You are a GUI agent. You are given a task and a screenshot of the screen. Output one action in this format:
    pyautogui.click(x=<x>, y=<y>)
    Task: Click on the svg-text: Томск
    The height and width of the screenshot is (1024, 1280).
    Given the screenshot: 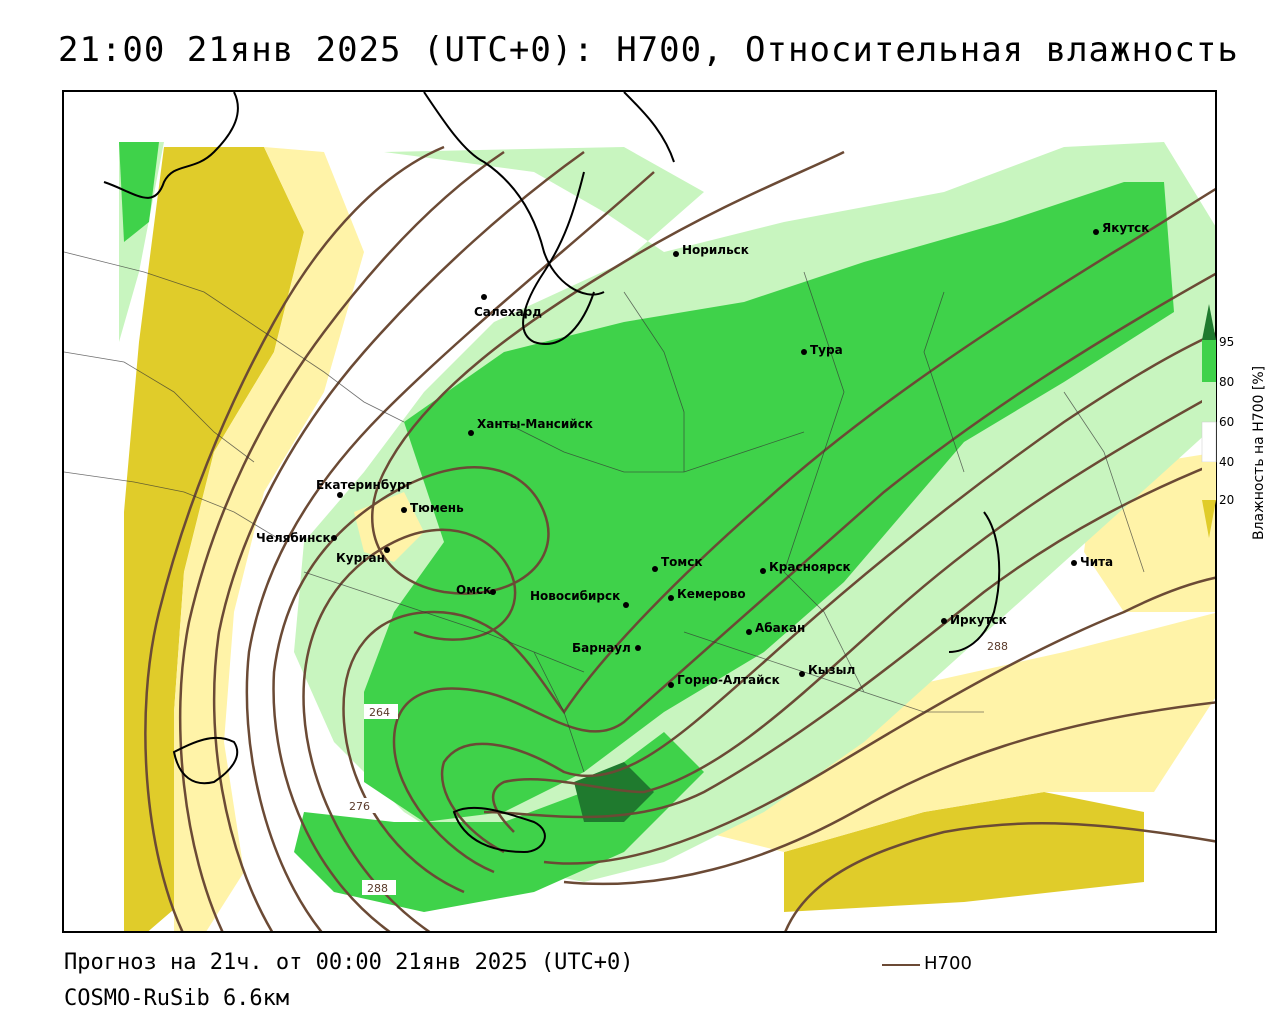 What is the action you would take?
    pyautogui.click(x=682, y=562)
    